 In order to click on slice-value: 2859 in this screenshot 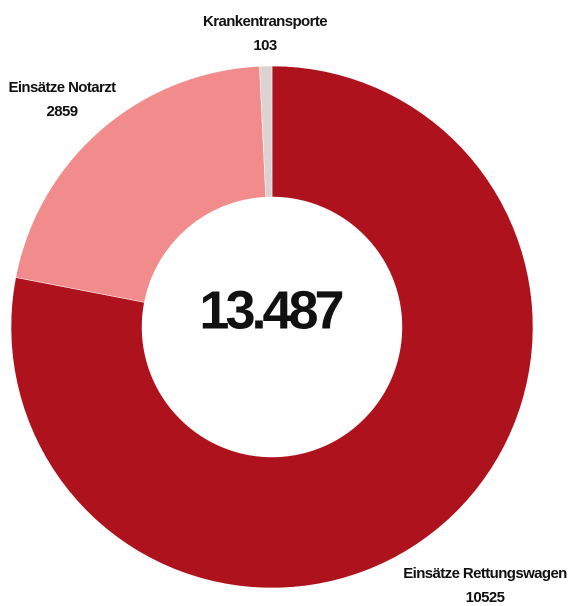, I will do `click(62, 111)`.